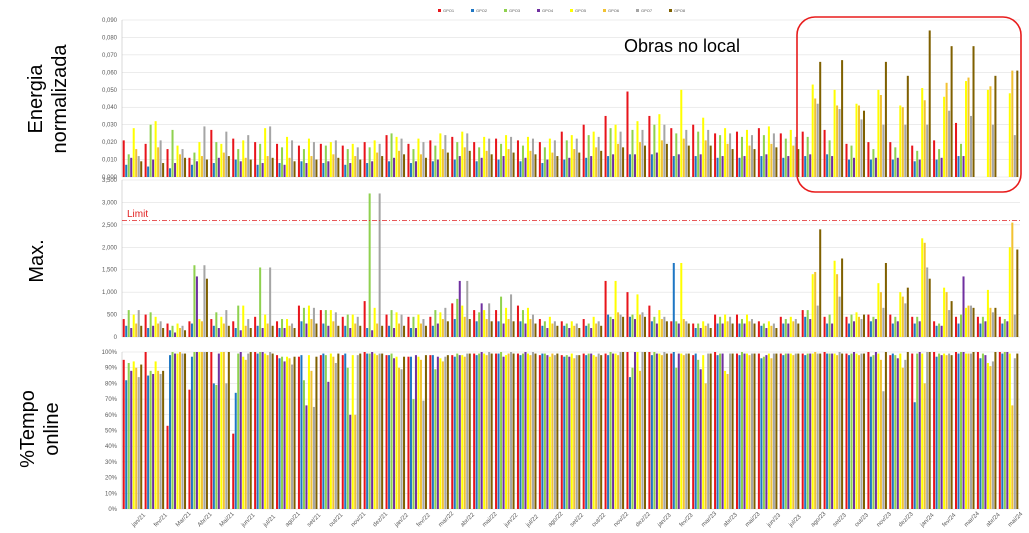  I want to click on x-tick-label: abr/24, so click(993, 520).